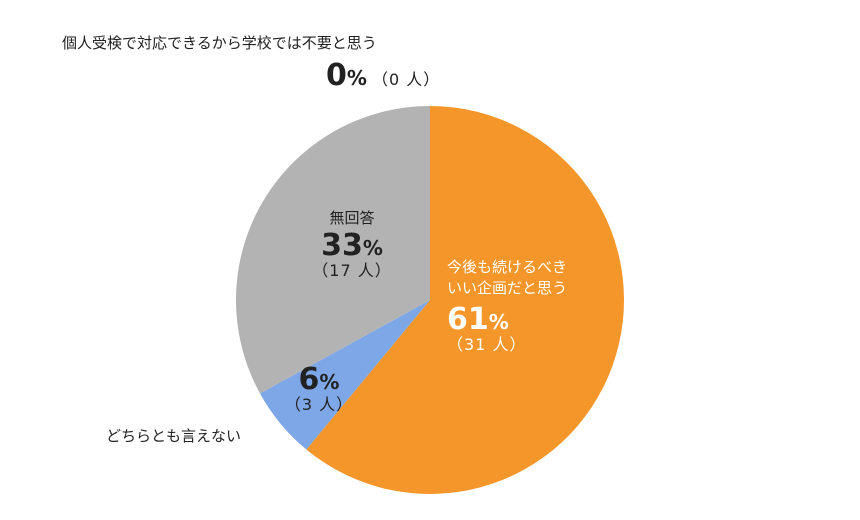  Describe the element at coordinates (336, 75) in the screenshot. I see `slice-percent-unnecessary: 0` at that location.